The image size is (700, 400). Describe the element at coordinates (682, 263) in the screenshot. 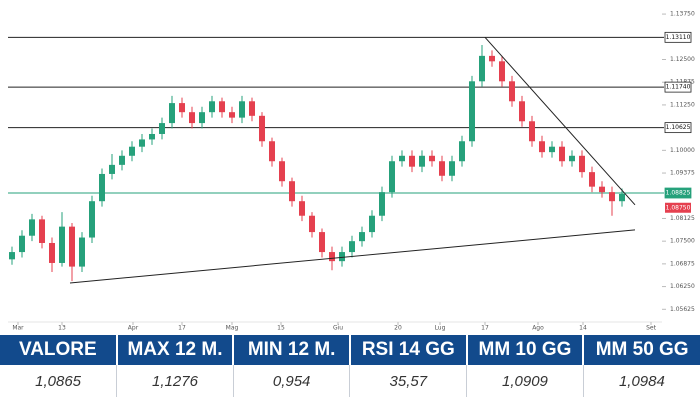

I see `y-tick-label: 1.06875` at that location.